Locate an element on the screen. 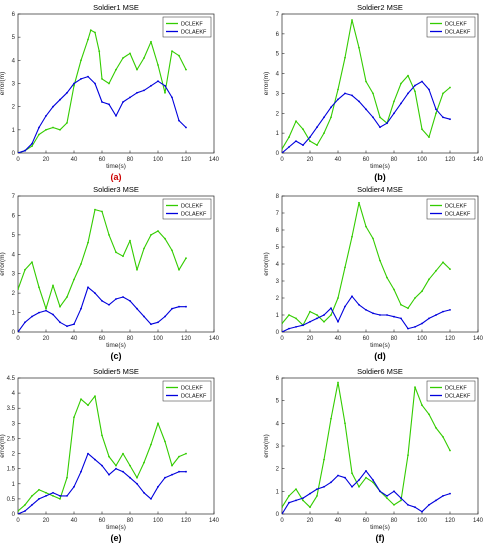  legend-label: DCLEKF is located at coordinates (192, 389).